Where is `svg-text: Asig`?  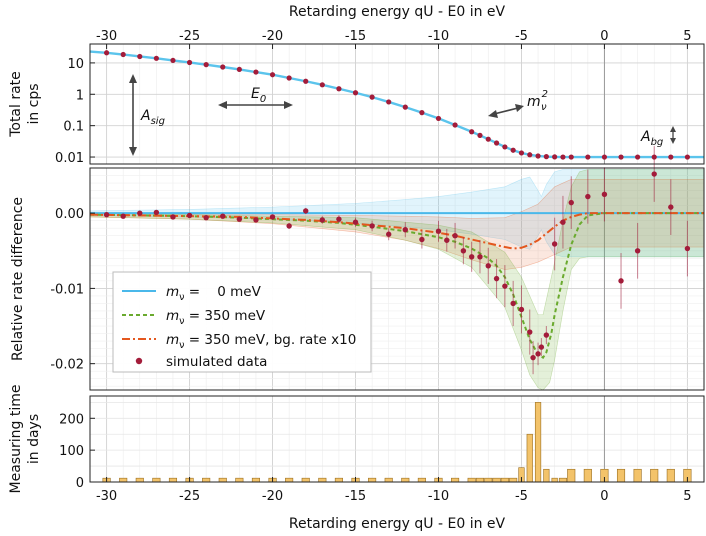 svg-text: Asig is located at coordinates (152, 117).